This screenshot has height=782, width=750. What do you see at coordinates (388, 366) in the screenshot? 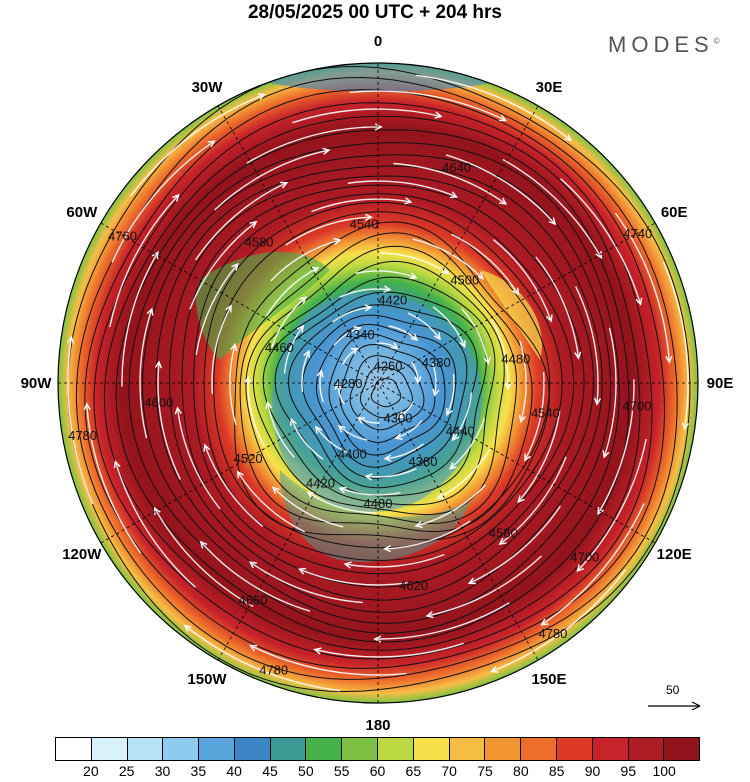
I see `contour-label: 4260` at bounding box center [388, 366].